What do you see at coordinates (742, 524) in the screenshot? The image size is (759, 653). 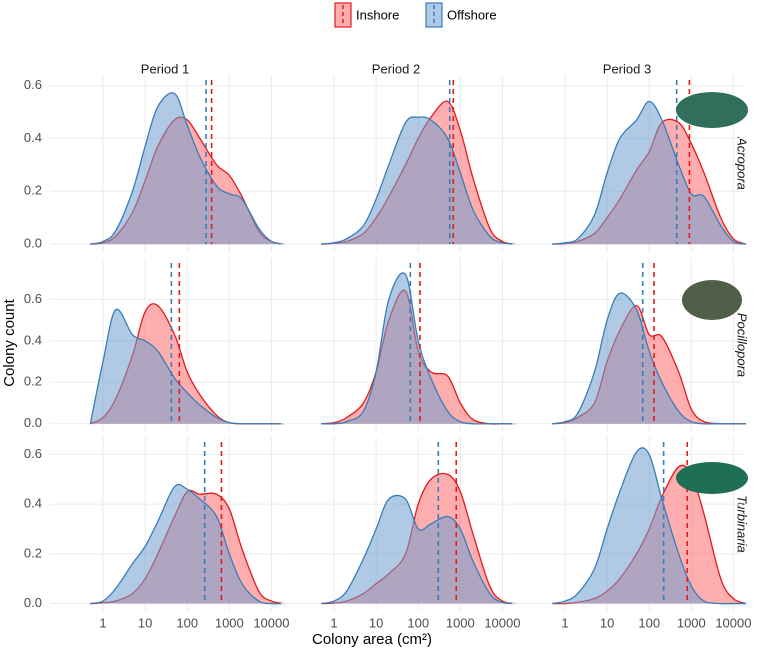 I see `row-label: Turbinaria` at bounding box center [742, 524].